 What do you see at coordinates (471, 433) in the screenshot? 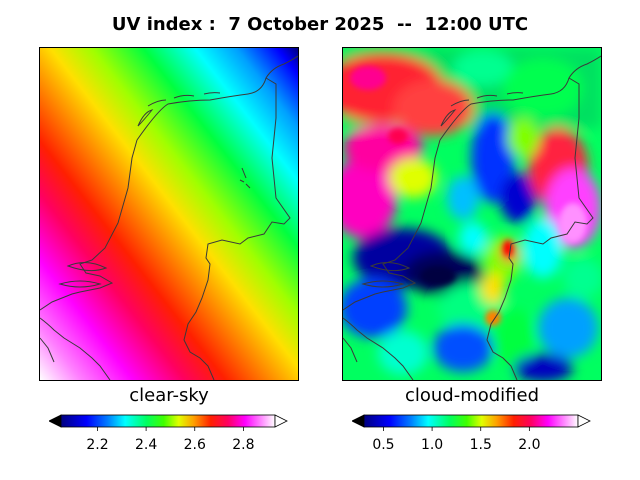
I see `cloud-modified-colorbar: 0.5 1.0 1.5 2.0` at bounding box center [471, 433].